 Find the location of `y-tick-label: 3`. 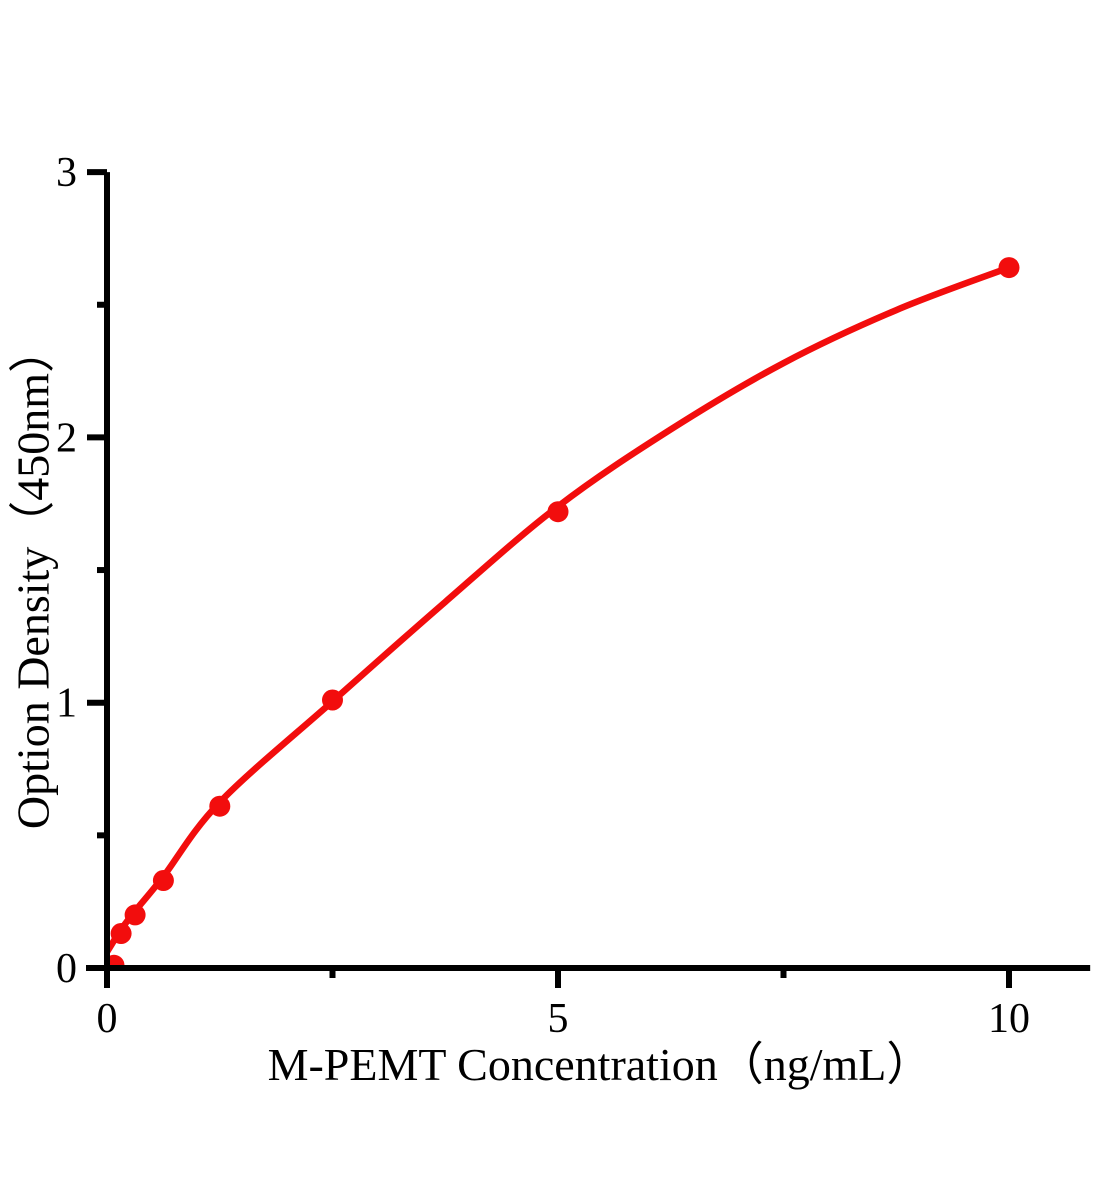

y-tick-label: 3 is located at coordinates (66, 173).